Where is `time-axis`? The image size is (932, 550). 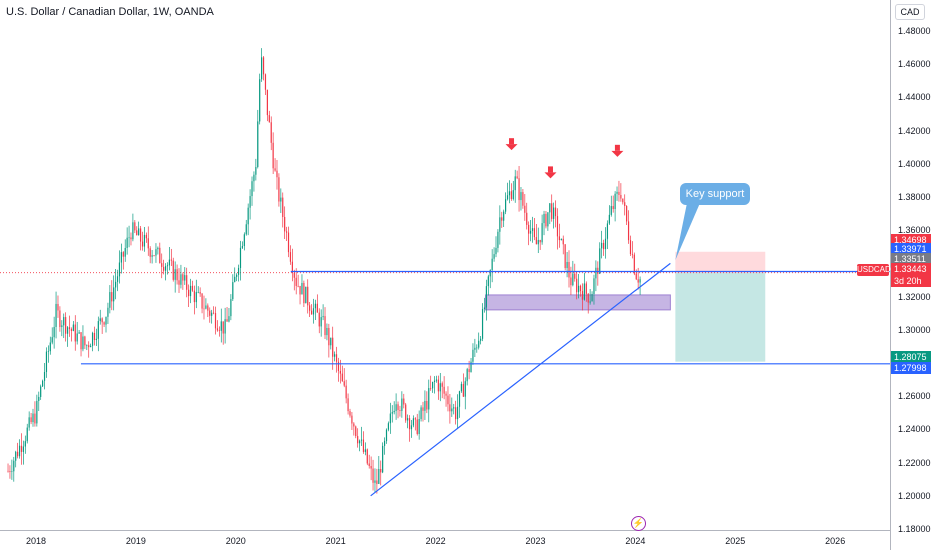
time-axis is located at coordinates (445, 530).